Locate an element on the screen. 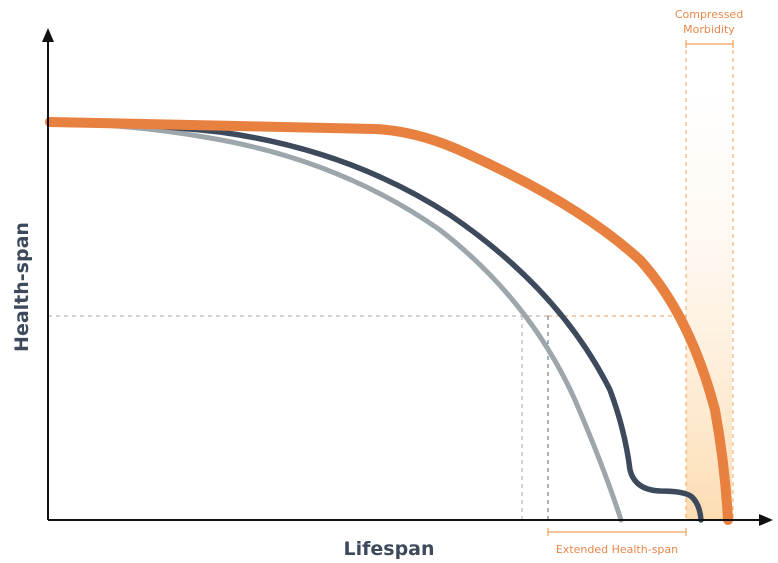 This screenshot has width=778, height=563. extended-healthspan-bracket is located at coordinates (617, 532).